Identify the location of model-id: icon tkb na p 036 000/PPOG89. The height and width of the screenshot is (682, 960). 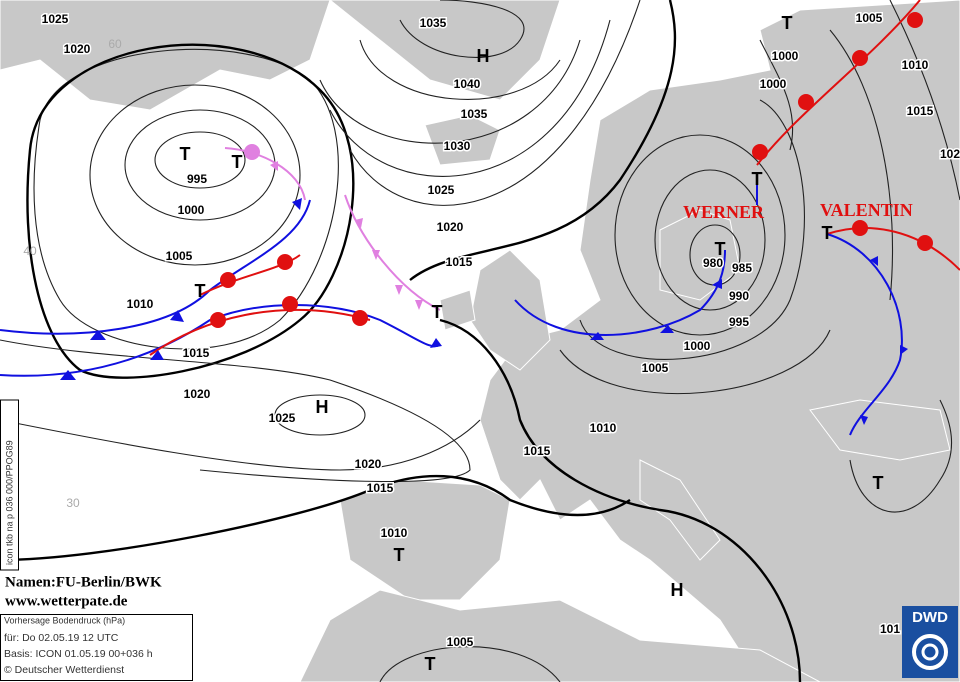
(9, 502).